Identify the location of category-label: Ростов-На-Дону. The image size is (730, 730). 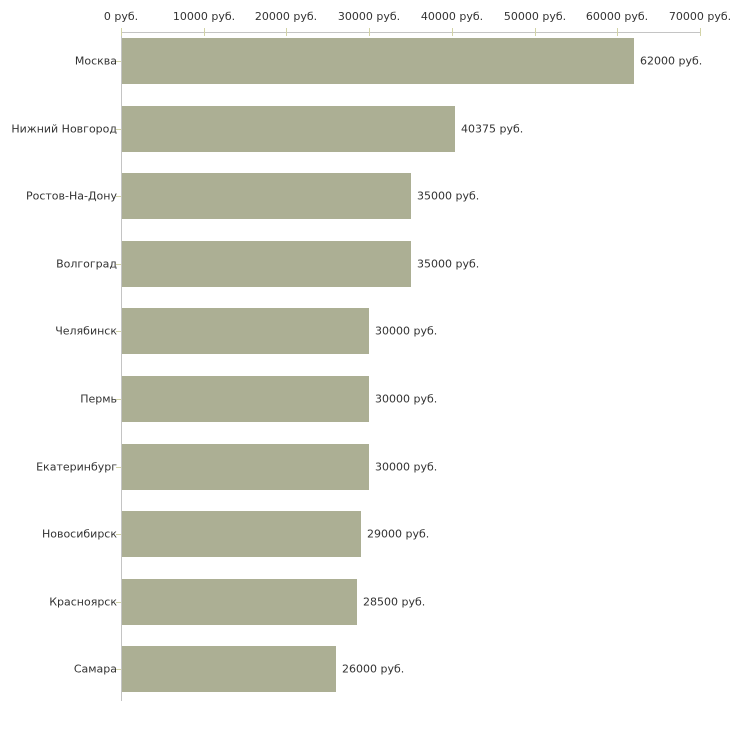
(71, 196).